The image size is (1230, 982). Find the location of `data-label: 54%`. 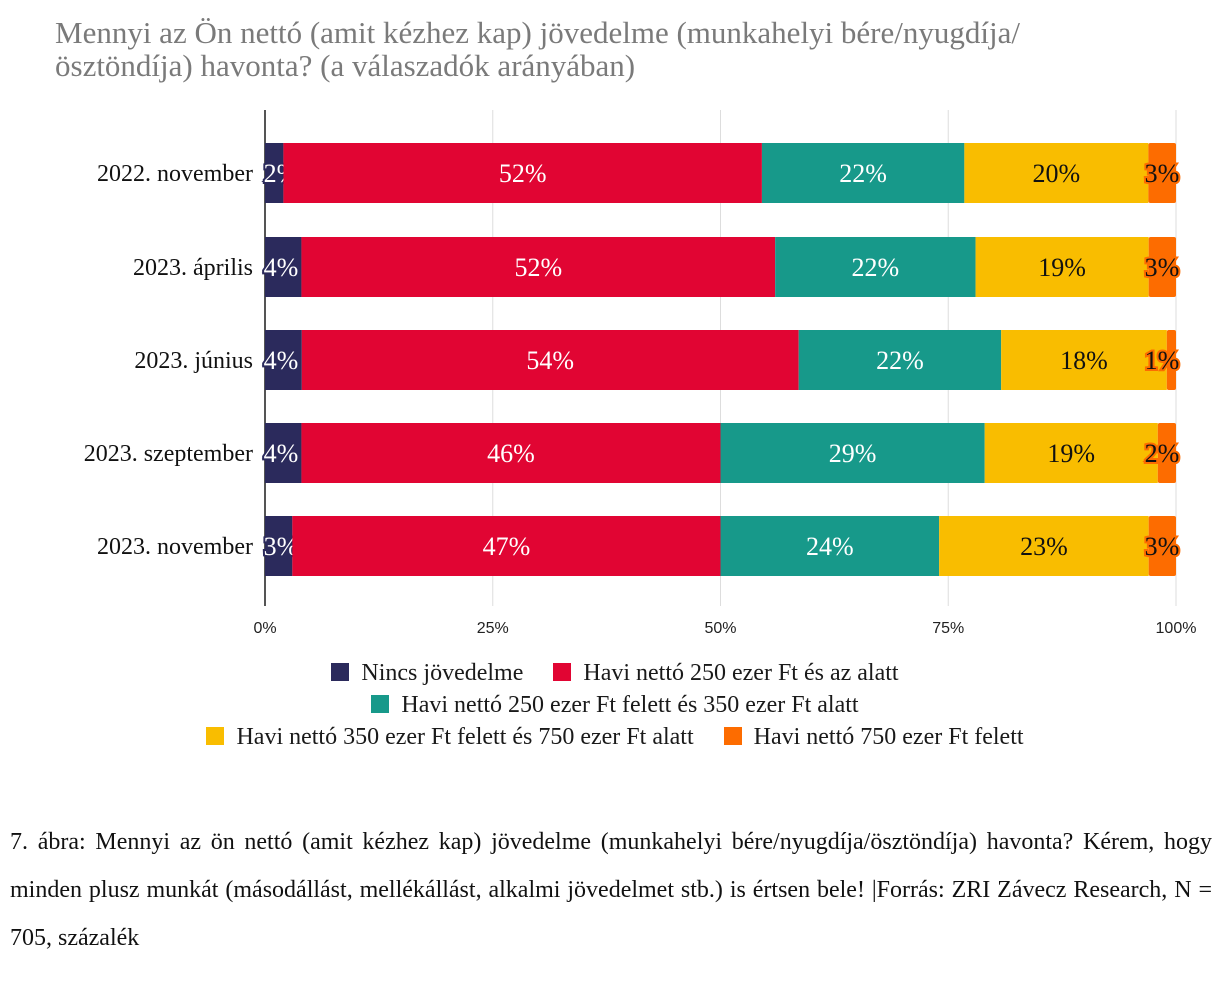

data-label: 54% is located at coordinates (550, 360).